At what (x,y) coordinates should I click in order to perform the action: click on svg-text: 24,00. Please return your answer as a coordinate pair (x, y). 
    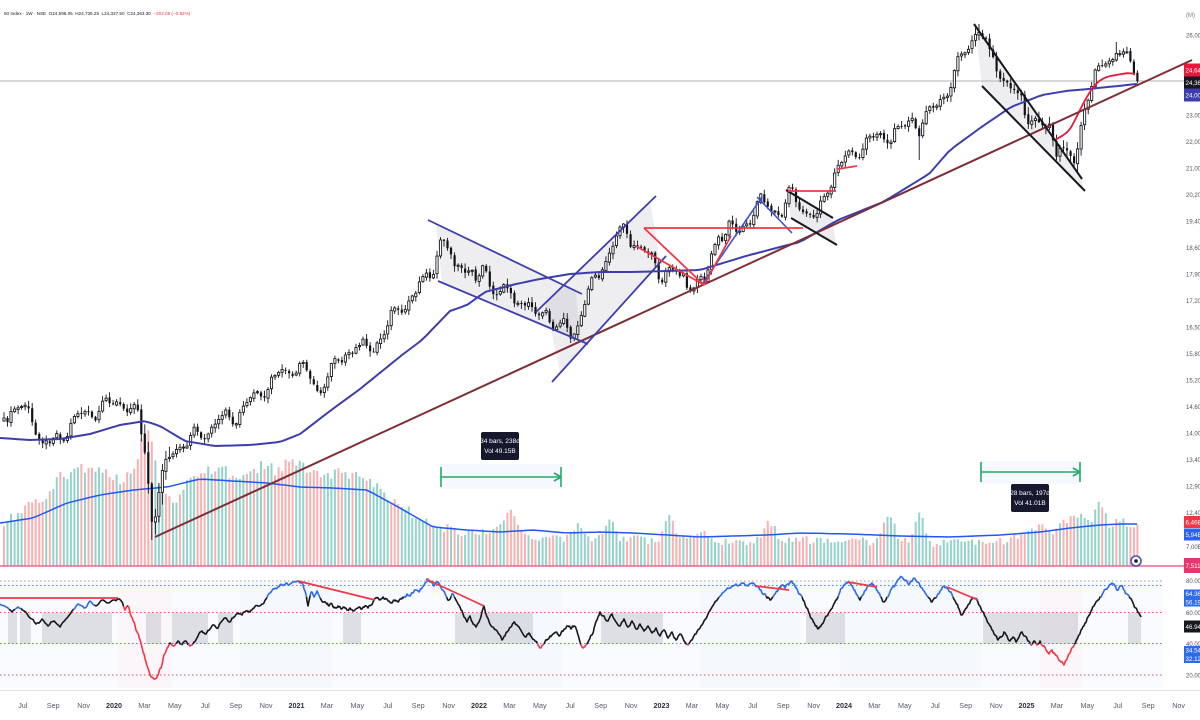
    Looking at the image, I should click on (1193, 95).